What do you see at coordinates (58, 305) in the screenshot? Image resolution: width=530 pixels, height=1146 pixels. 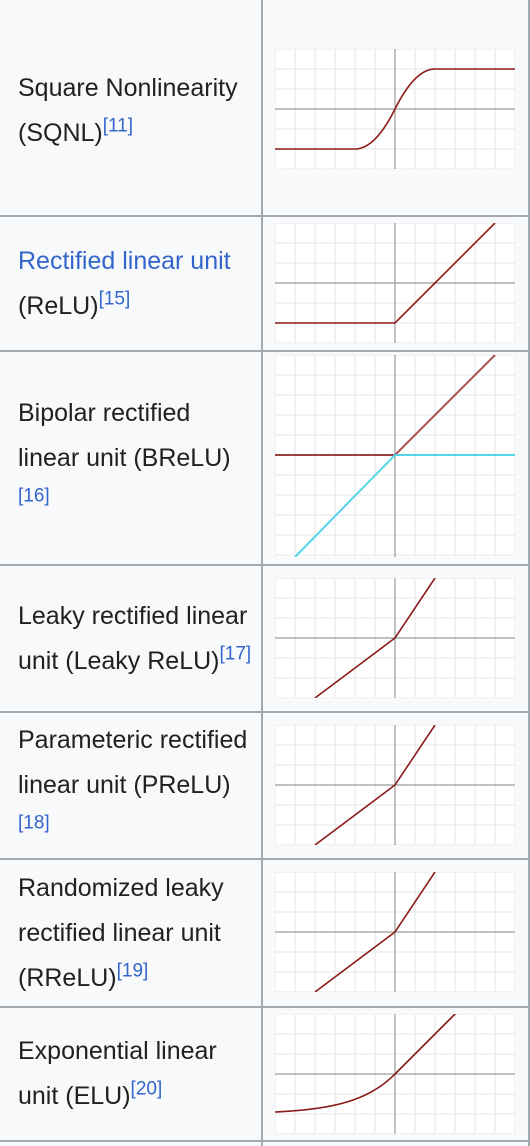 I see `function-name-abbrev: (ReLU)` at bounding box center [58, 305].